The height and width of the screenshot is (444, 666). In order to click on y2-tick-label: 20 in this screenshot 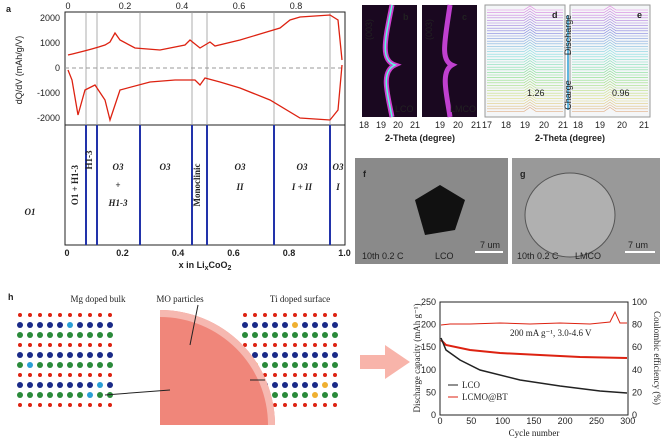, I will do `click(637, 392)`.